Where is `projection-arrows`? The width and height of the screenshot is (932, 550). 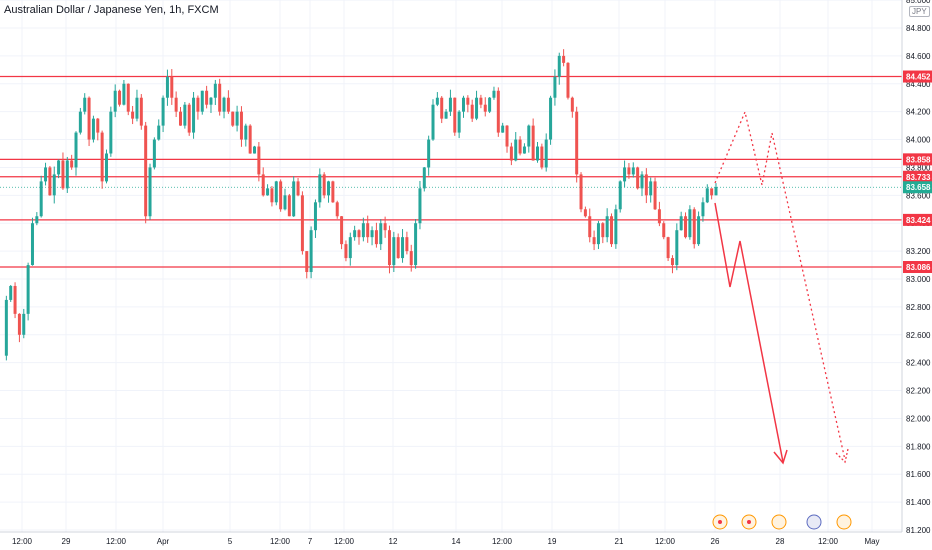
projection-arrows is located at coordinates (781, 287).